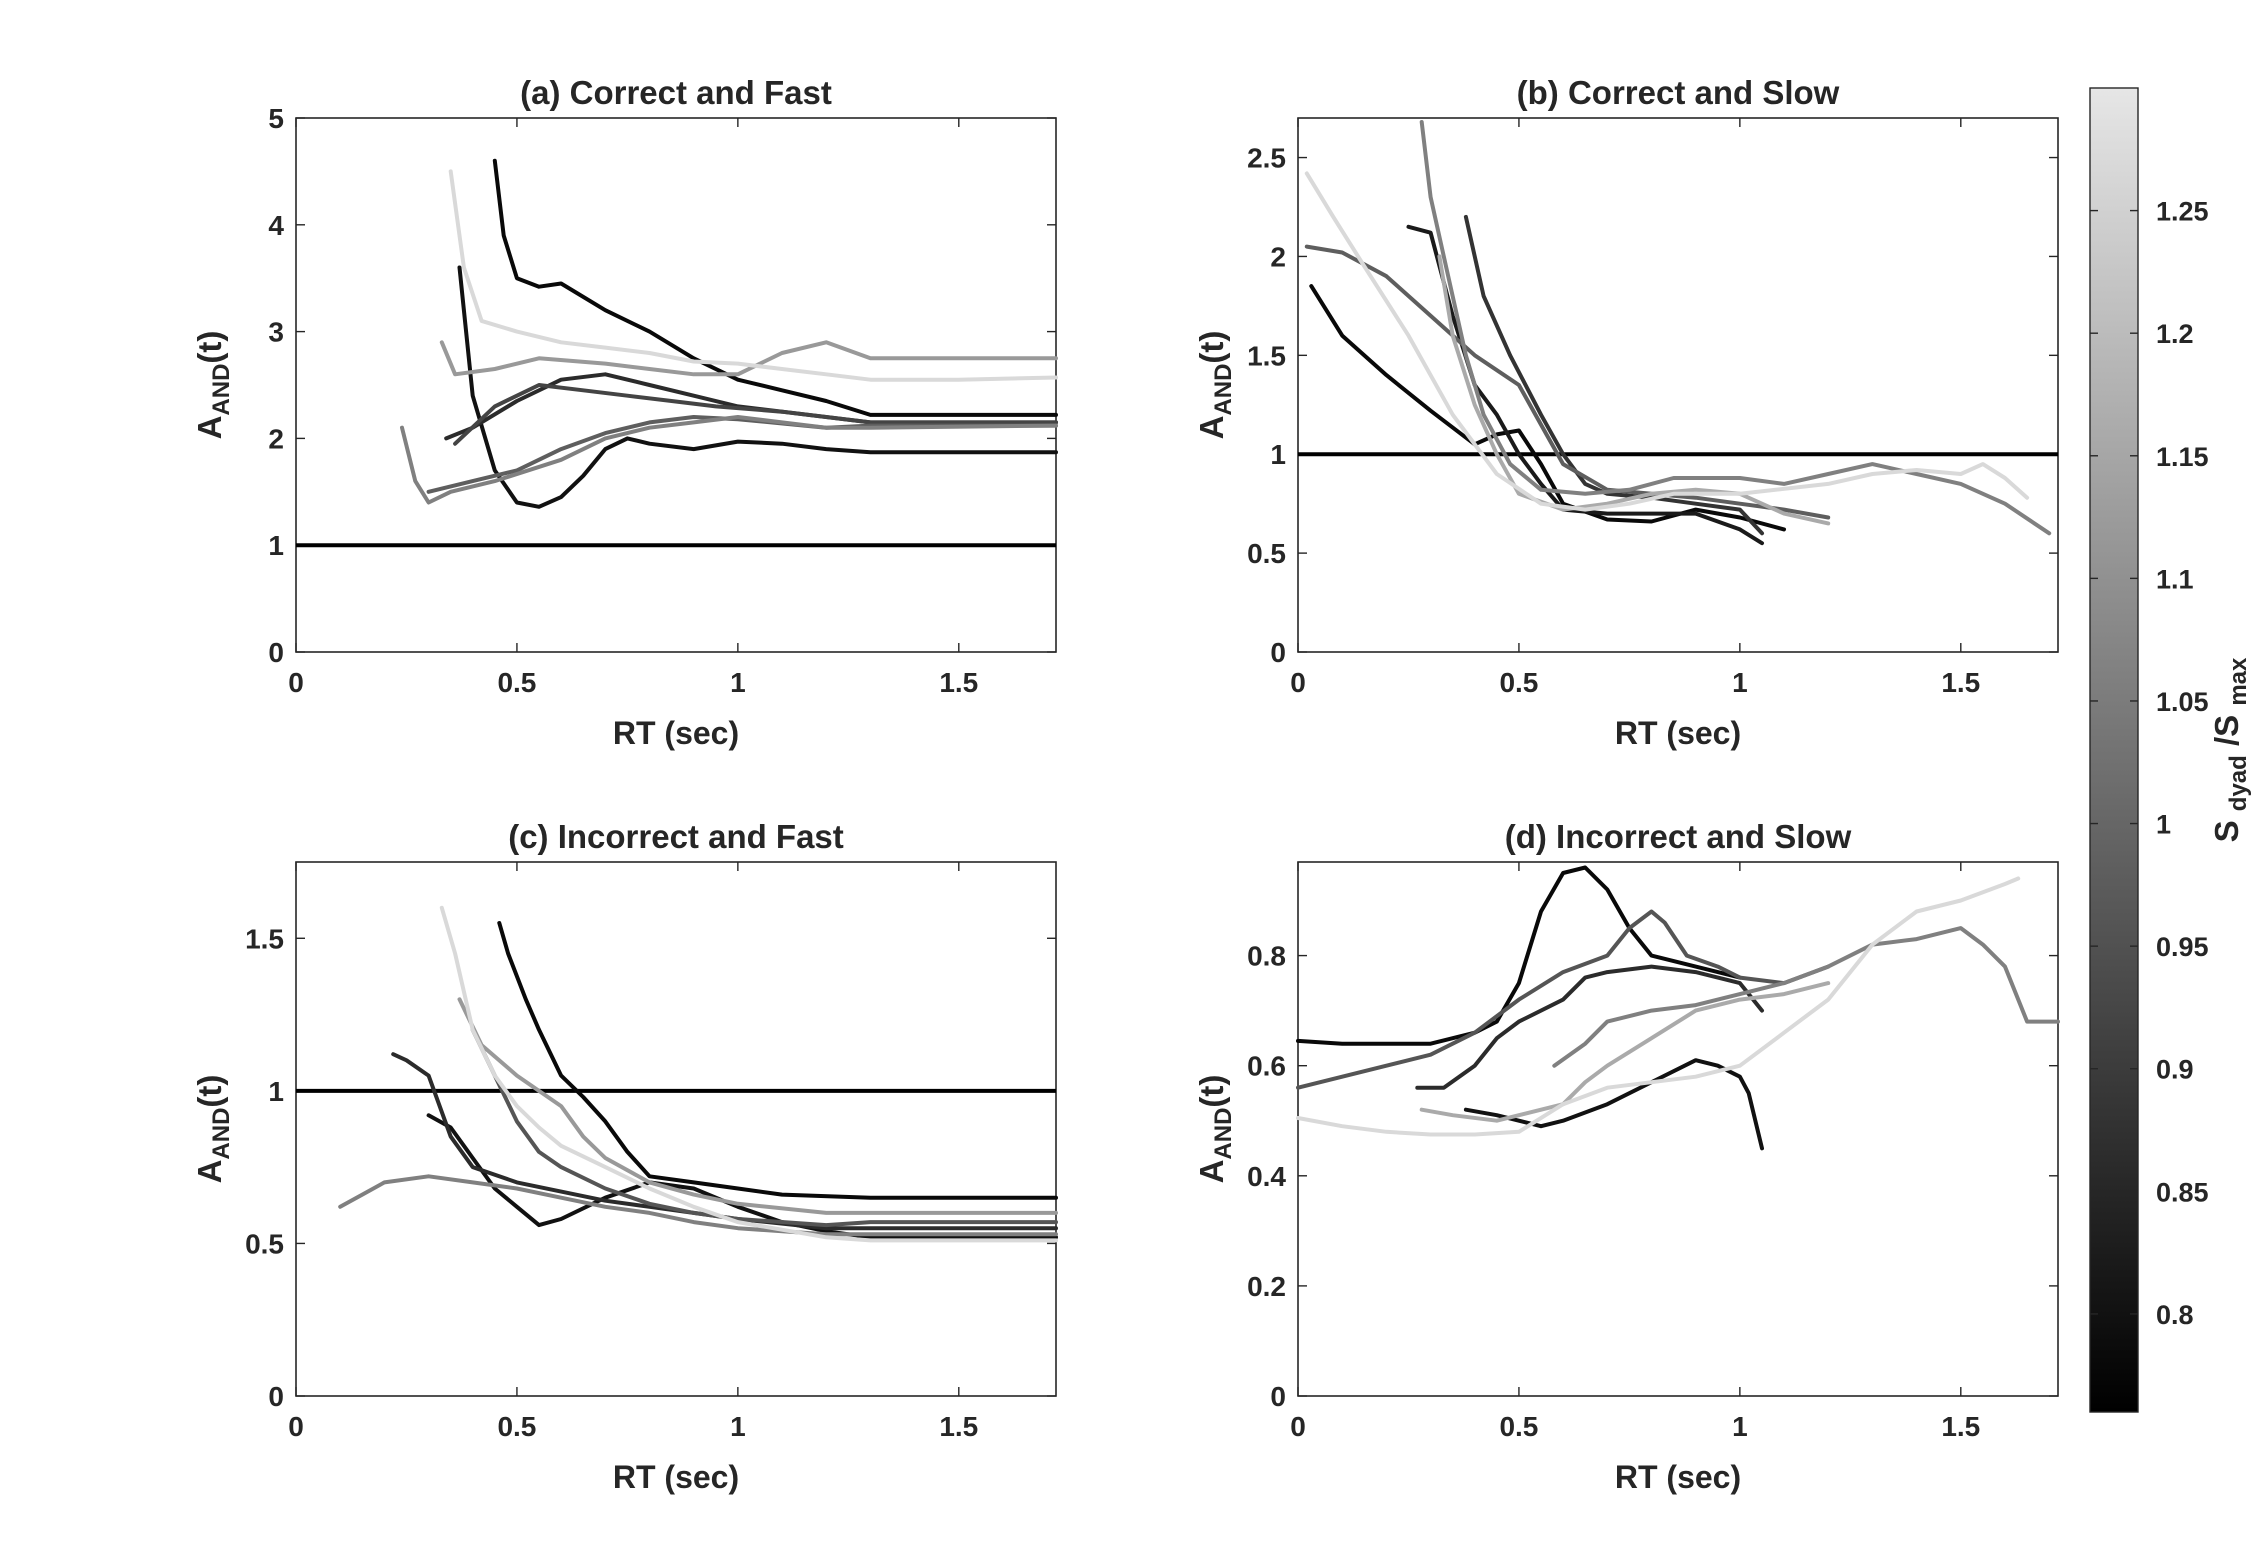  What do you see at coordinates (2182, 457) in the screenshot?
I see `colorbar-tick-label: 1.15` at bounding box center [2182, 457].